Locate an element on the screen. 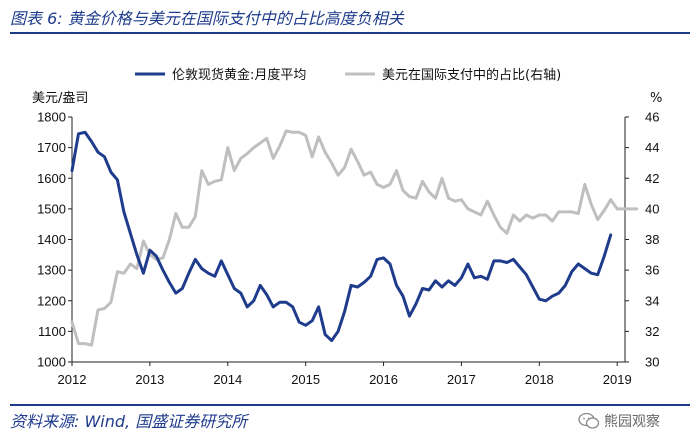 The image size is (700, 438). source-rule is located at coordinates (350, 405).